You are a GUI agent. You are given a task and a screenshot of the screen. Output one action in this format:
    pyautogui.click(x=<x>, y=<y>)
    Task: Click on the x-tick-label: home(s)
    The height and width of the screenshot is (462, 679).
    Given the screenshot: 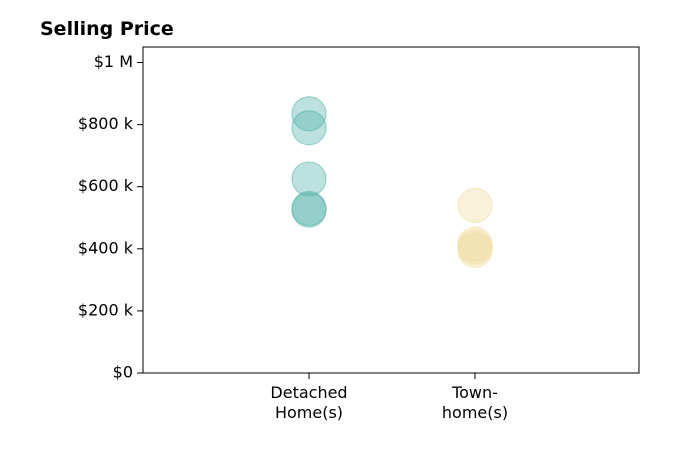 What is the action you would take?
    pyautogui.click(x=475, y=412)
    